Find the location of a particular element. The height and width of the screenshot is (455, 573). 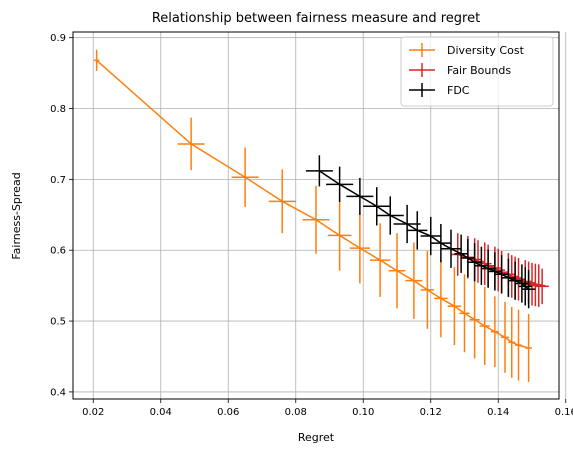

legend: Diversity Cost Fair Bounds FDC is located at coordinates (477, 71).